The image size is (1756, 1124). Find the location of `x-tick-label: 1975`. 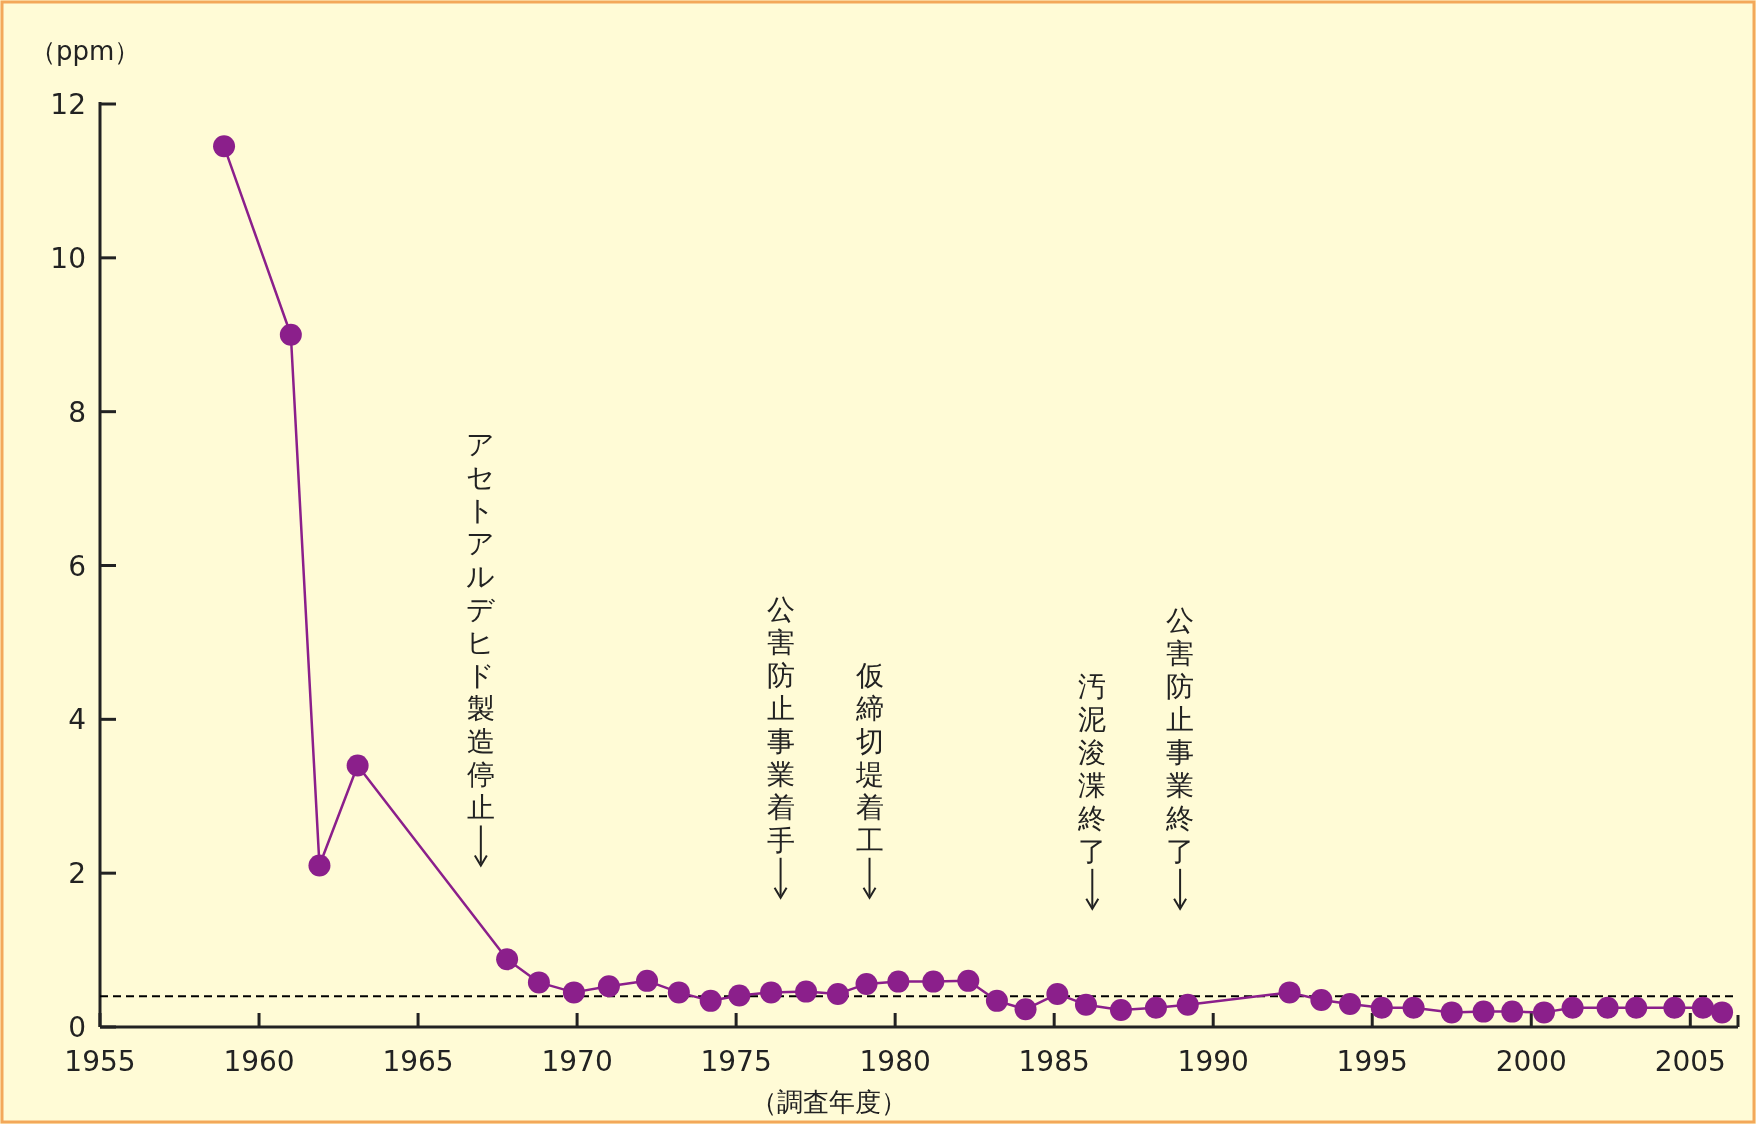

x-tick-label: 1975 is located at coordinates (736, 1061).